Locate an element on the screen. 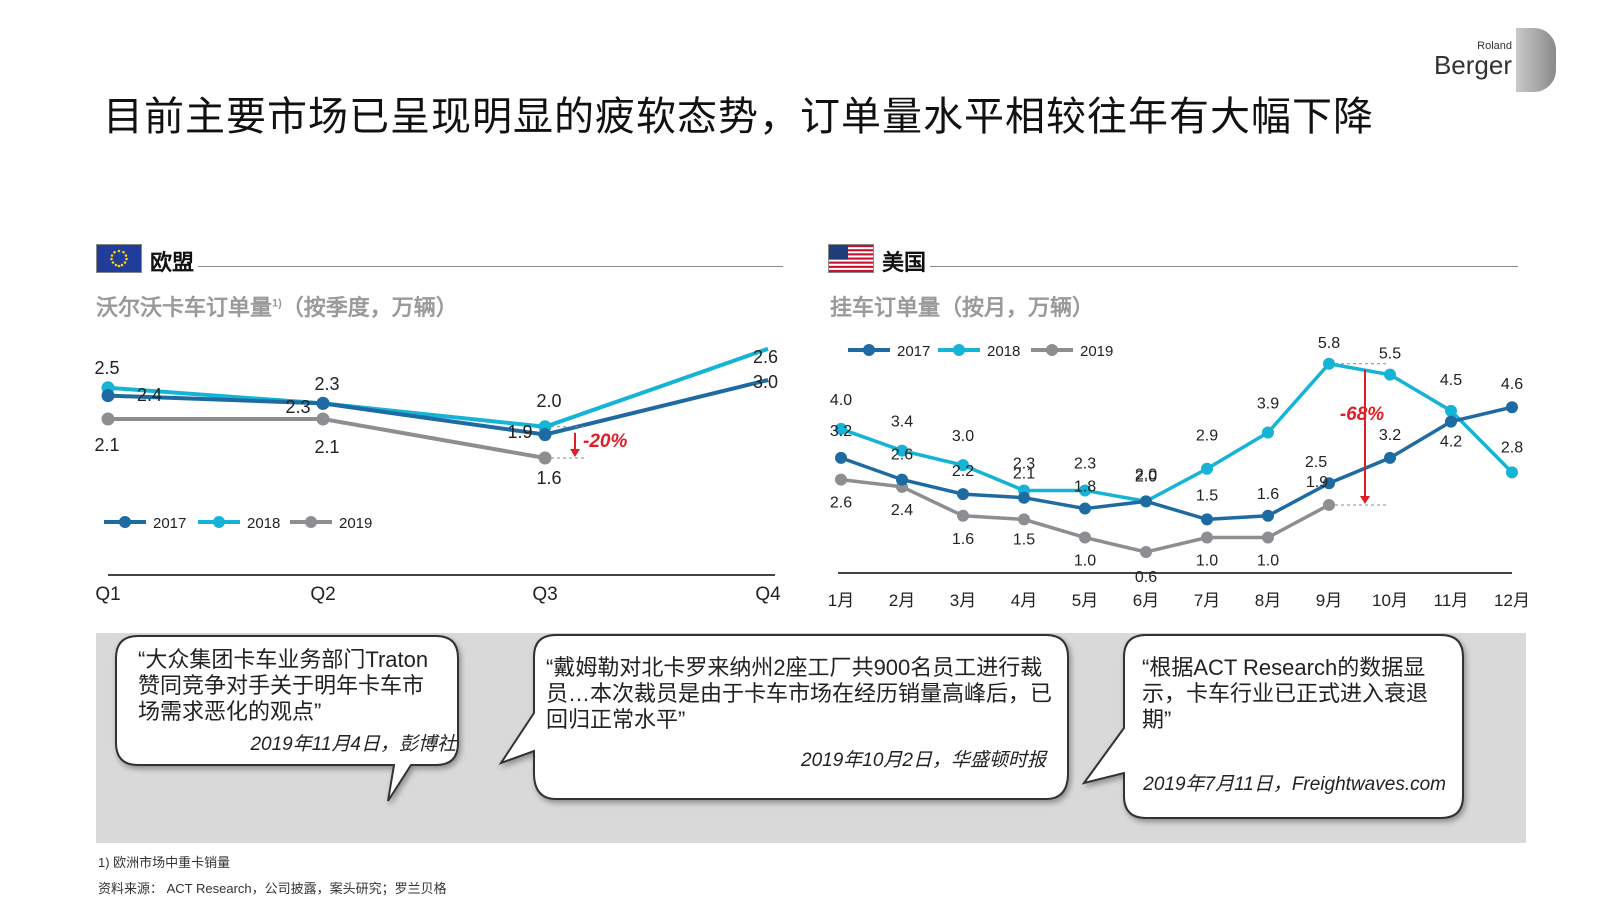  quote-text-1: “大众集团卡车业务部门Traton赞同竞争对手关于明年卡车市场需求恶化的观点” is located at coordinates (283, 685).